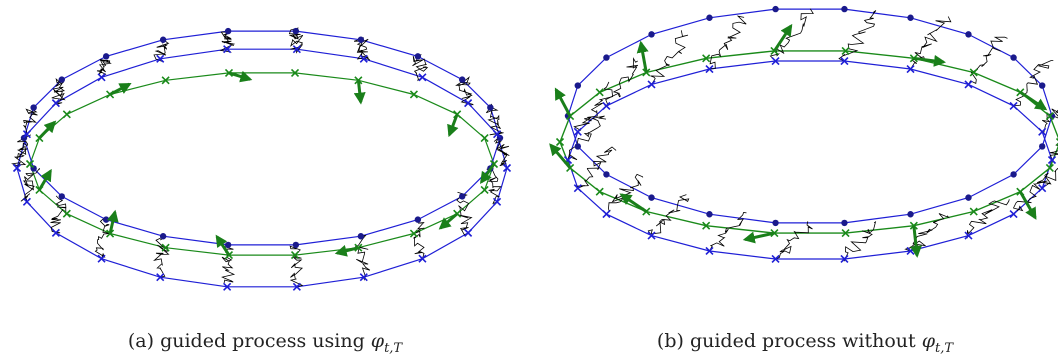 The height and width of the screenshot is (358, 1058). What do you see at coordinates (249, 341) in the screenshot?
I see `caption-a-text: (a) guided process using` at bounding box center [249, 341].